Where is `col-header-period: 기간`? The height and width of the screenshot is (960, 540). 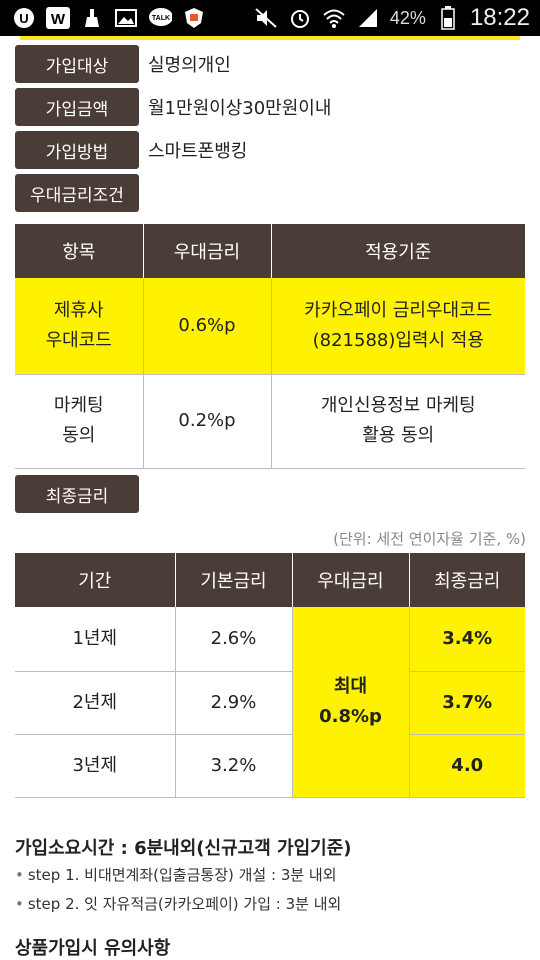 col-header-period: 기간 is located at coordinates (95, 580).